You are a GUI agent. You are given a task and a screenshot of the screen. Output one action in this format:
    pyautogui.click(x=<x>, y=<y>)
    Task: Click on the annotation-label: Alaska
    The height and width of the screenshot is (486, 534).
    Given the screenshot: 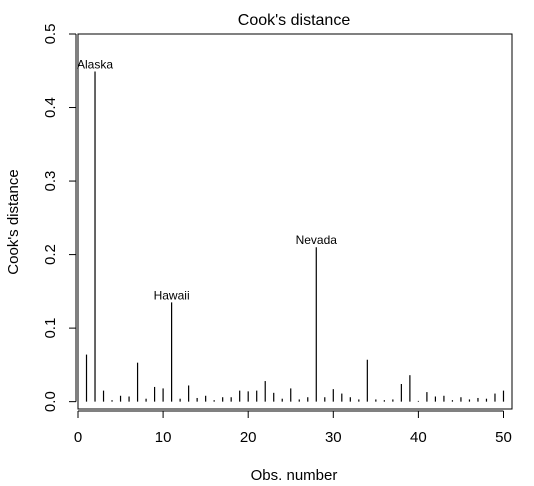 What is the action you would take?
    pyautogui.click(x=95, y=65)
    